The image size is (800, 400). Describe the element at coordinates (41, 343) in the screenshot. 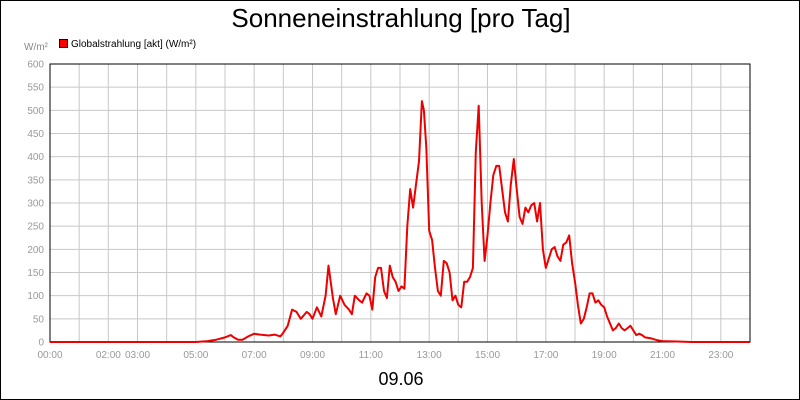

I see `y-tick-label: 0` at that location.